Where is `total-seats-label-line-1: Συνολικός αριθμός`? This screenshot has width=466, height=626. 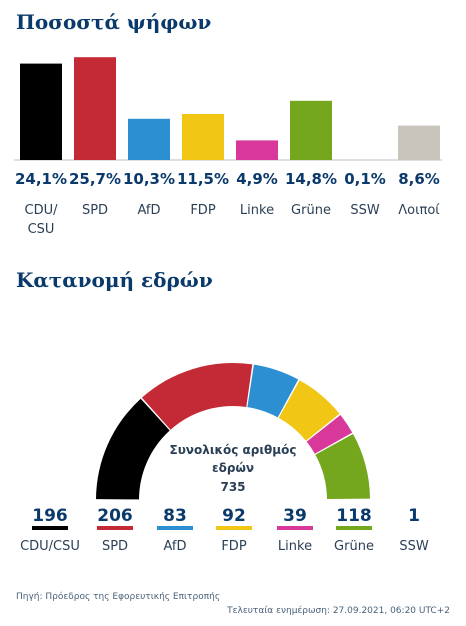
total-seats-label-line-1: Συνολικός αριθμός is located at coordinates (233, 450).